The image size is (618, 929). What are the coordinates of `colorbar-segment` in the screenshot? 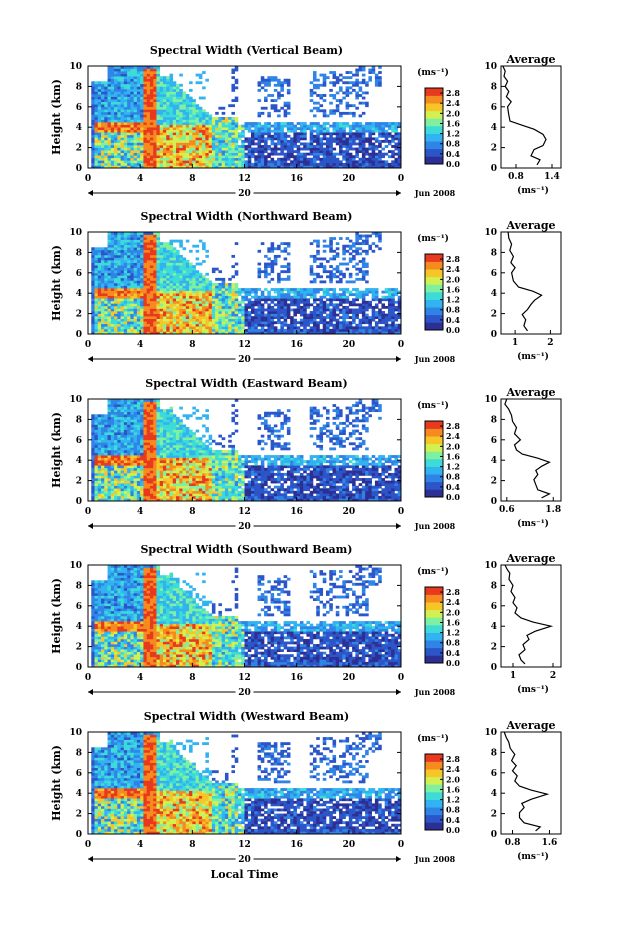 It's located at (434, 143).